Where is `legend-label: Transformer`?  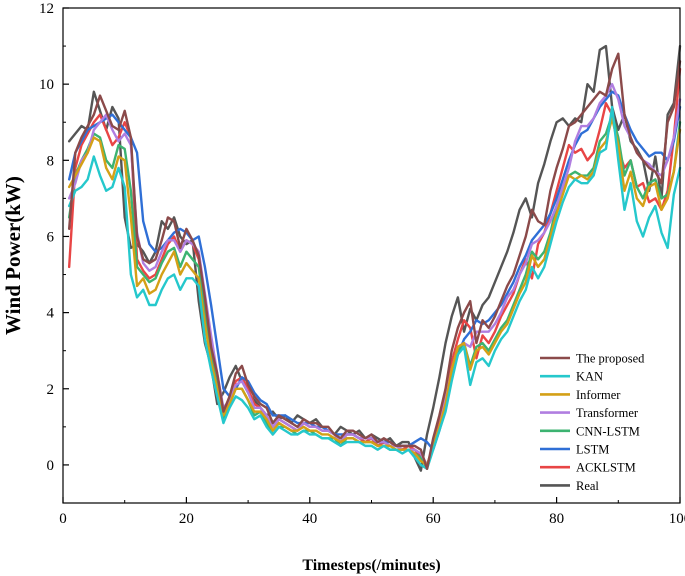
legend-label: Transformer is located at coordinates (607, 413).